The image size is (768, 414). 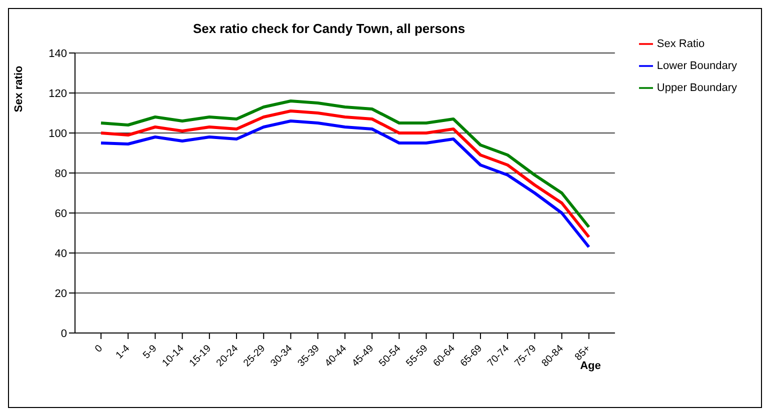 What do you see at coordinates (19, 89) in the screenshot?
I see `y-axis-title: Sex ratio` at bounding box center [19, 89].